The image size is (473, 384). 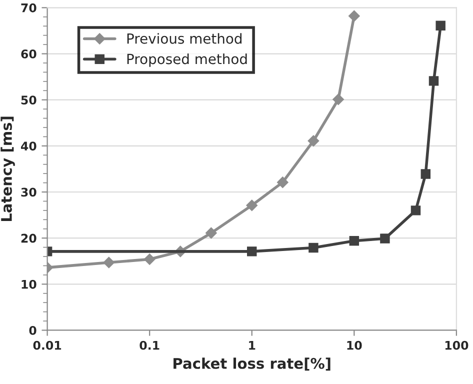 I want to click on y-tick-label: 70, so click(x=28, y=7).